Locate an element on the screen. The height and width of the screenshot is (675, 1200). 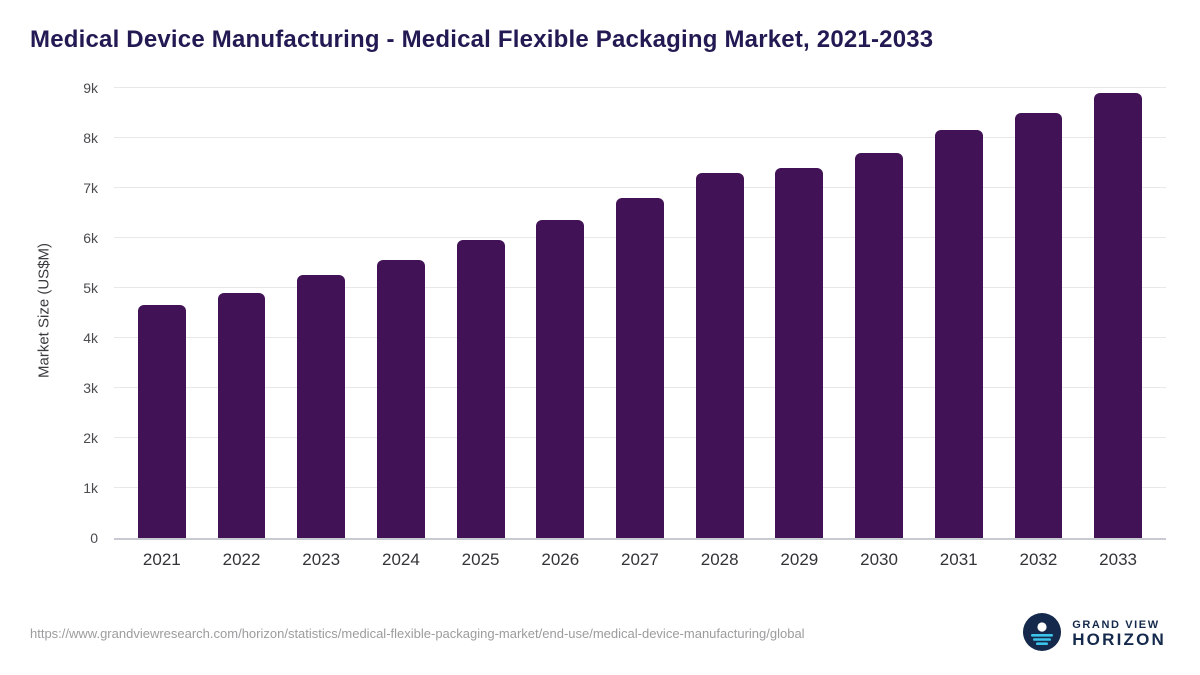
y-tick-label: 1k is located at coordinates (90, 487).